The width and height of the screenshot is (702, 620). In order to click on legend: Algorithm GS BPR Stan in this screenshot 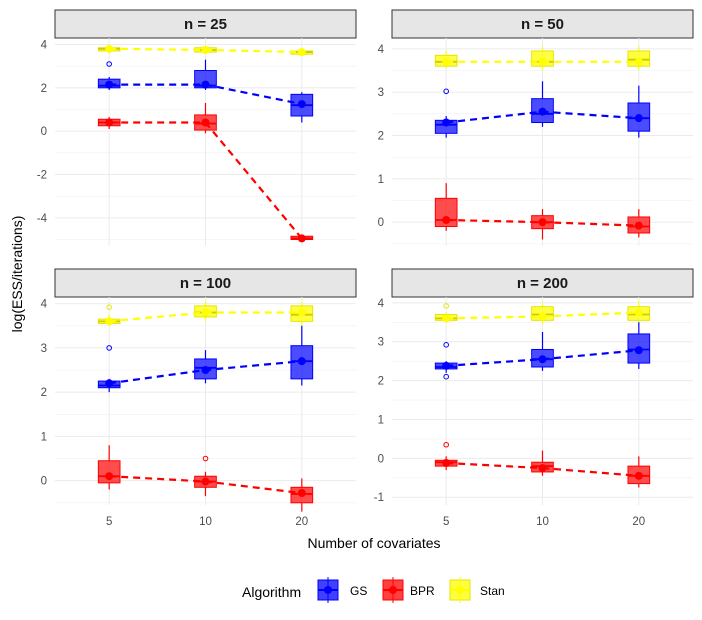, I will do `click(373, 590)`.